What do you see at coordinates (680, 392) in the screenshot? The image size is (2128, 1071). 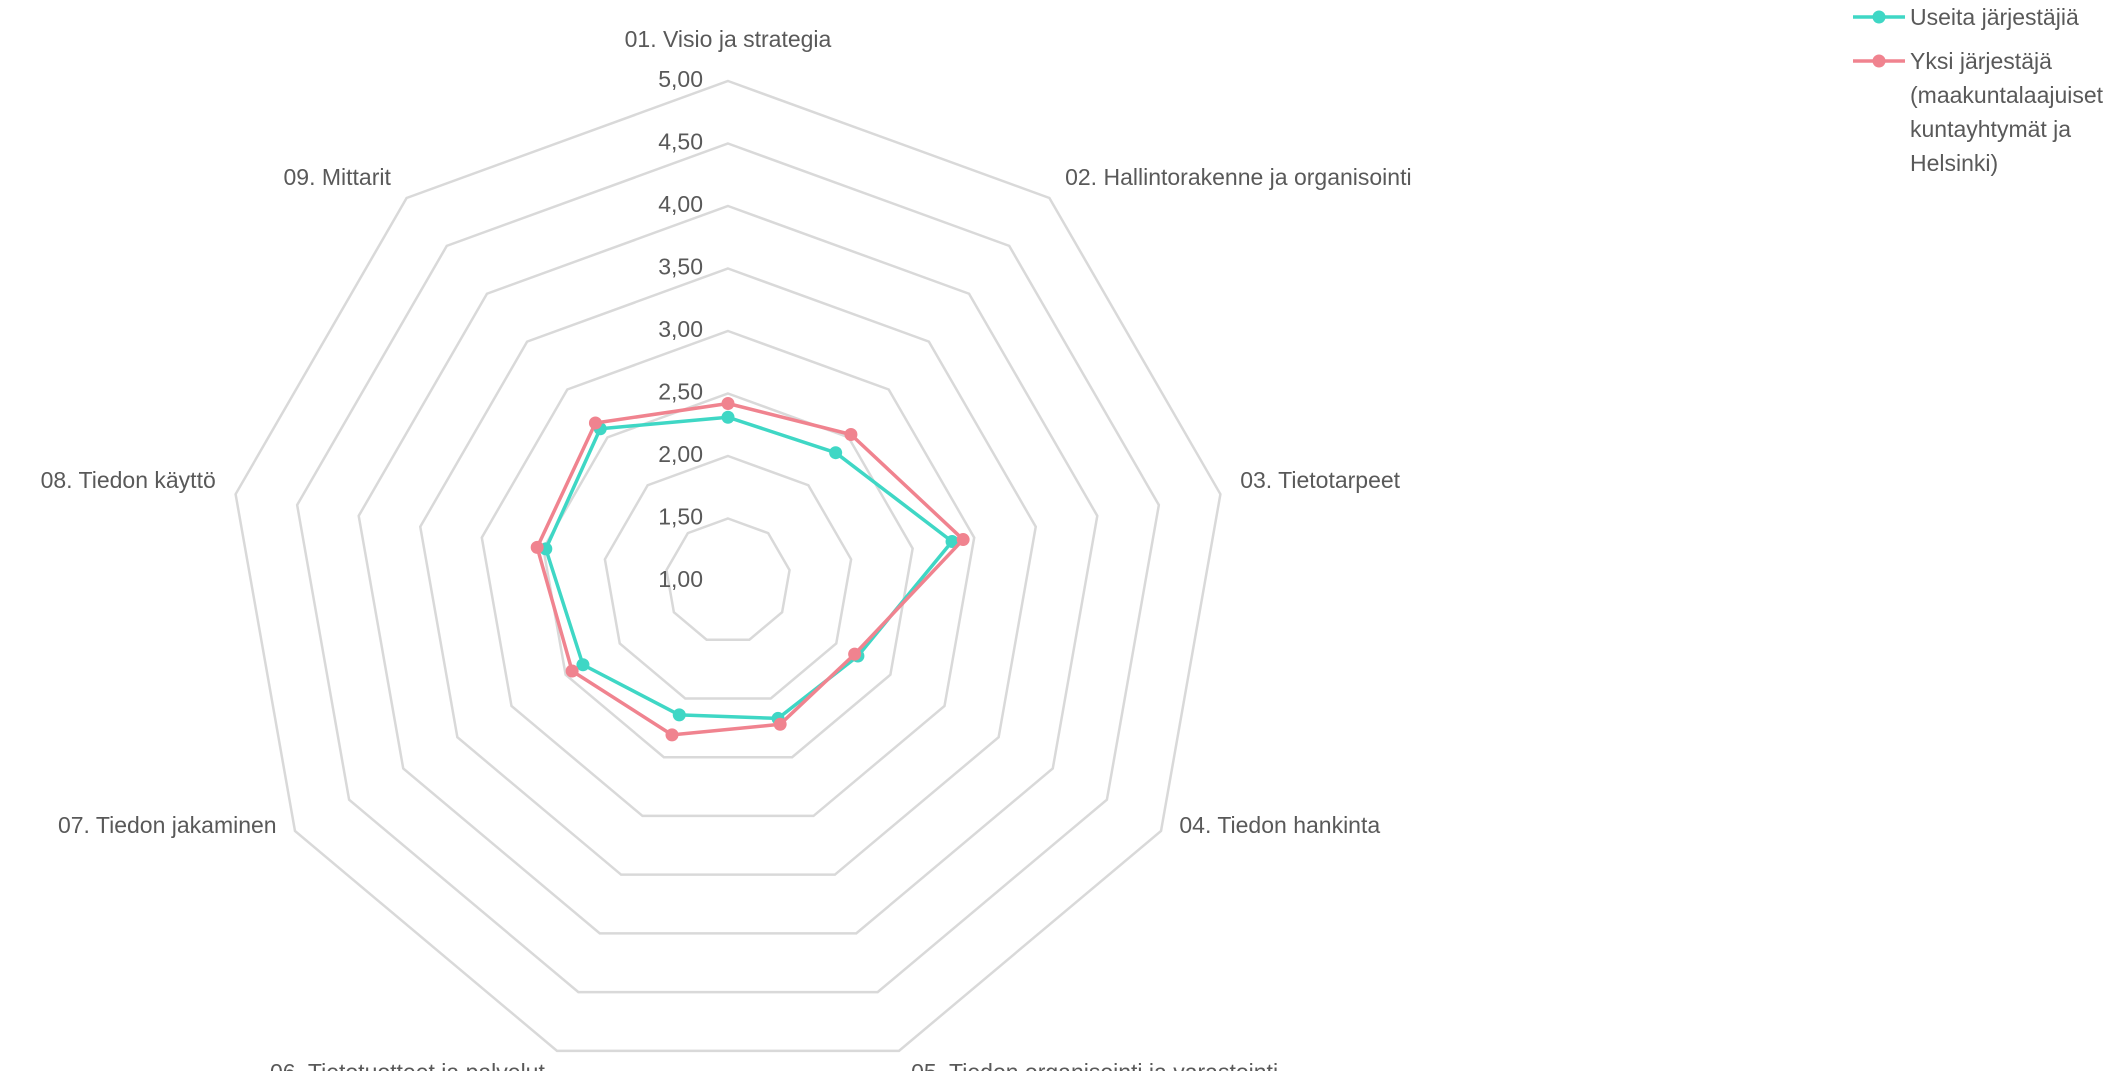 I see `y-tick-label: 2,50` at bounding box center [680, 392].